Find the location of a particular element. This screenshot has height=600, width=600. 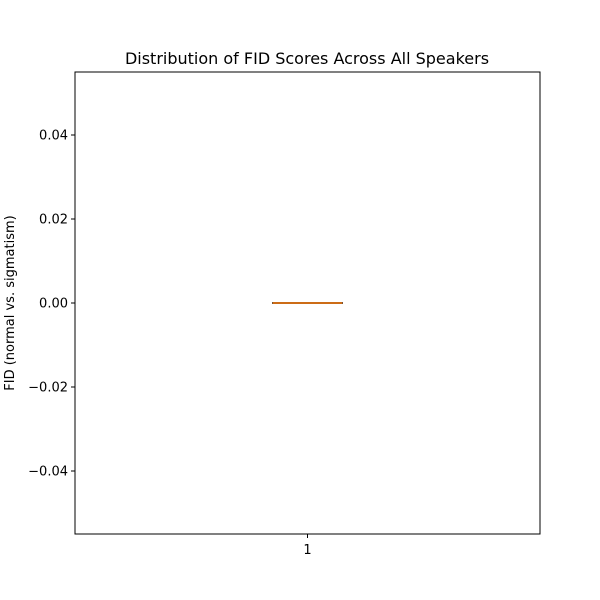

x-tick-label: 1 is located at coordinates (307, 550).